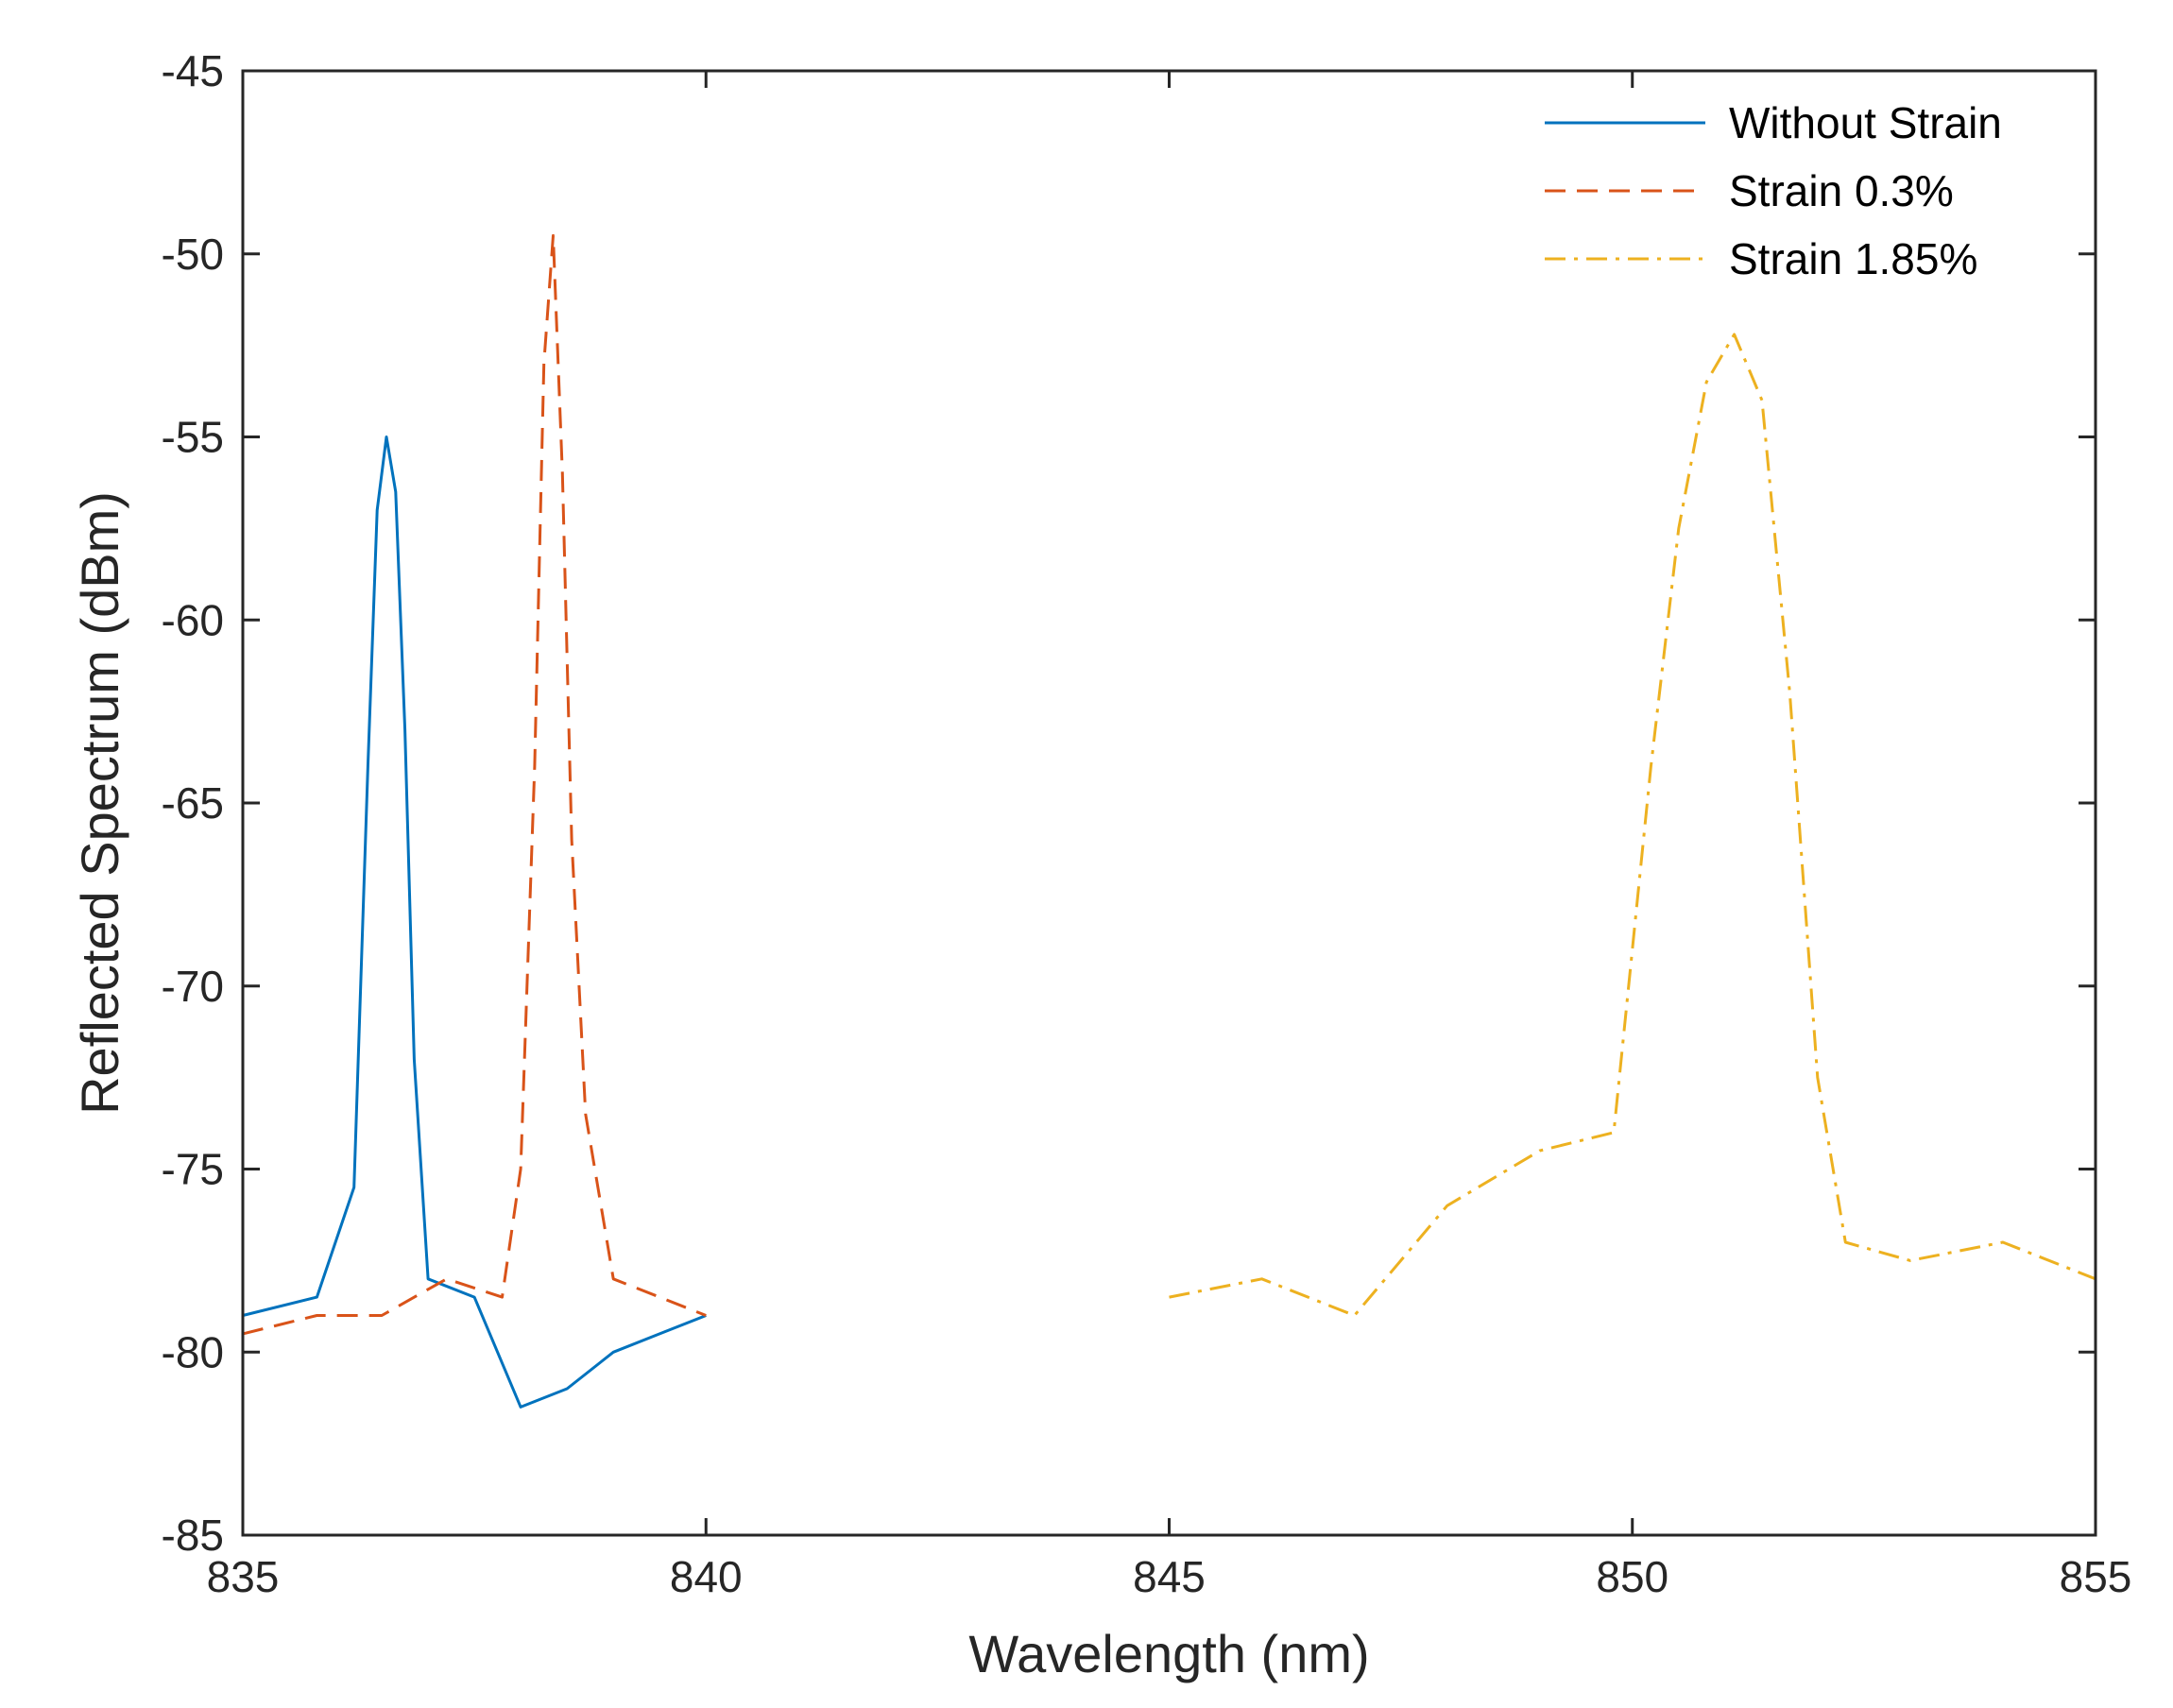 Image resolution: width=2173 pixels, height=1708 pixels. I want to click on x-tick-label: 840, so click(706, 1576).